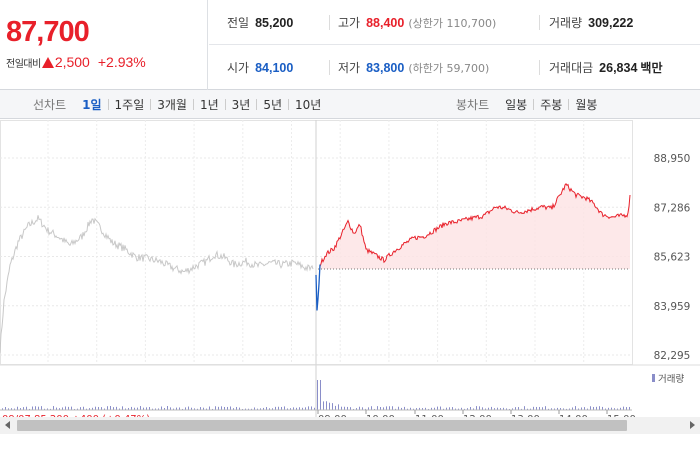 The width and height of the screenshot is (700, 450). Describe the element at coordinates (92, 105) in the screenshot. I see `tab-1d: 1일` at that location.